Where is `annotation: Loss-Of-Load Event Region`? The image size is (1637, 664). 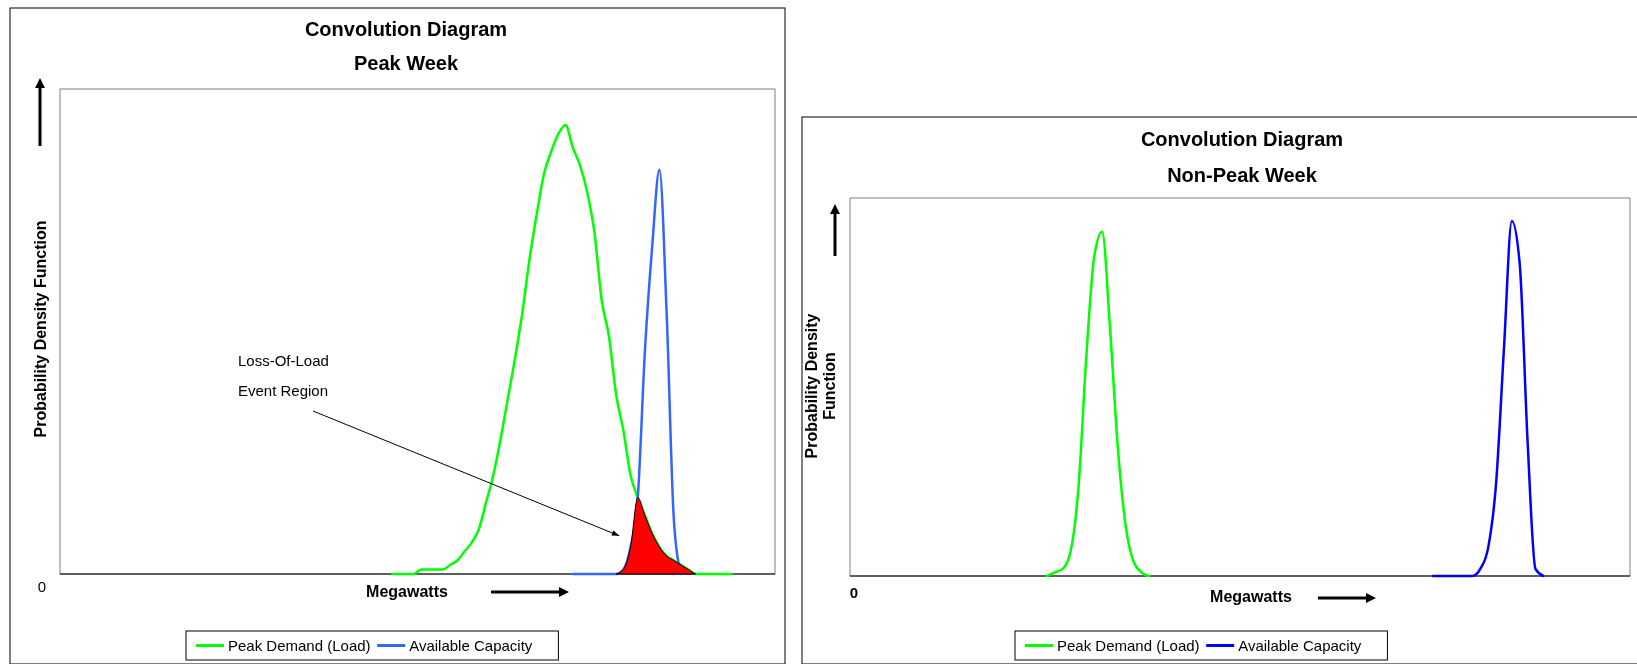 annotation: Loss-Of-Load Event Region is located at coordinates (283, 375).